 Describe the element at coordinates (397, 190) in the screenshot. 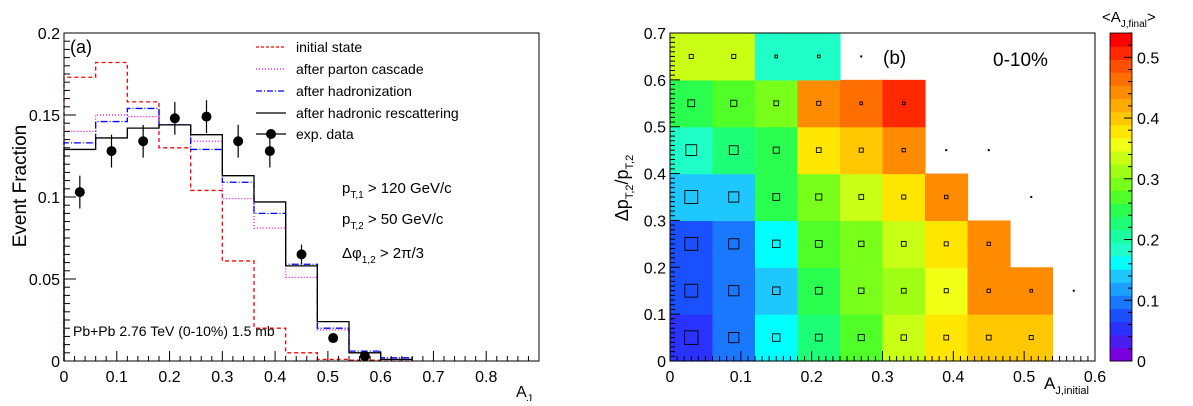

I see `annotation-pt1: pT,1 > 120 GeV/c` at that location.